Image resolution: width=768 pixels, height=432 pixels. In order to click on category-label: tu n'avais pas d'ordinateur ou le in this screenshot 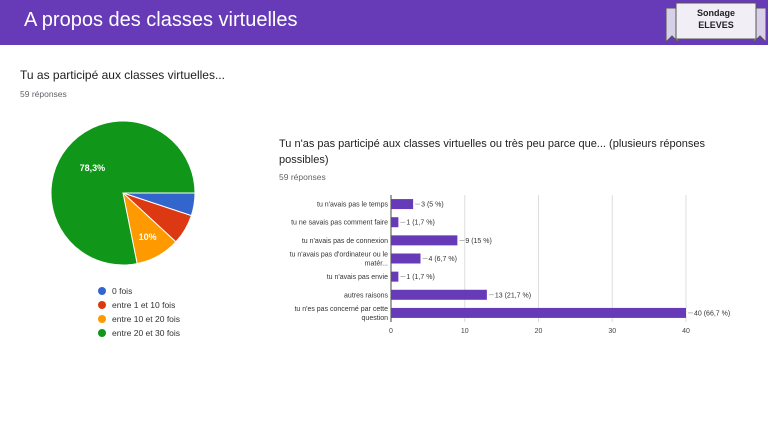, I will do `click(339, 255)`.